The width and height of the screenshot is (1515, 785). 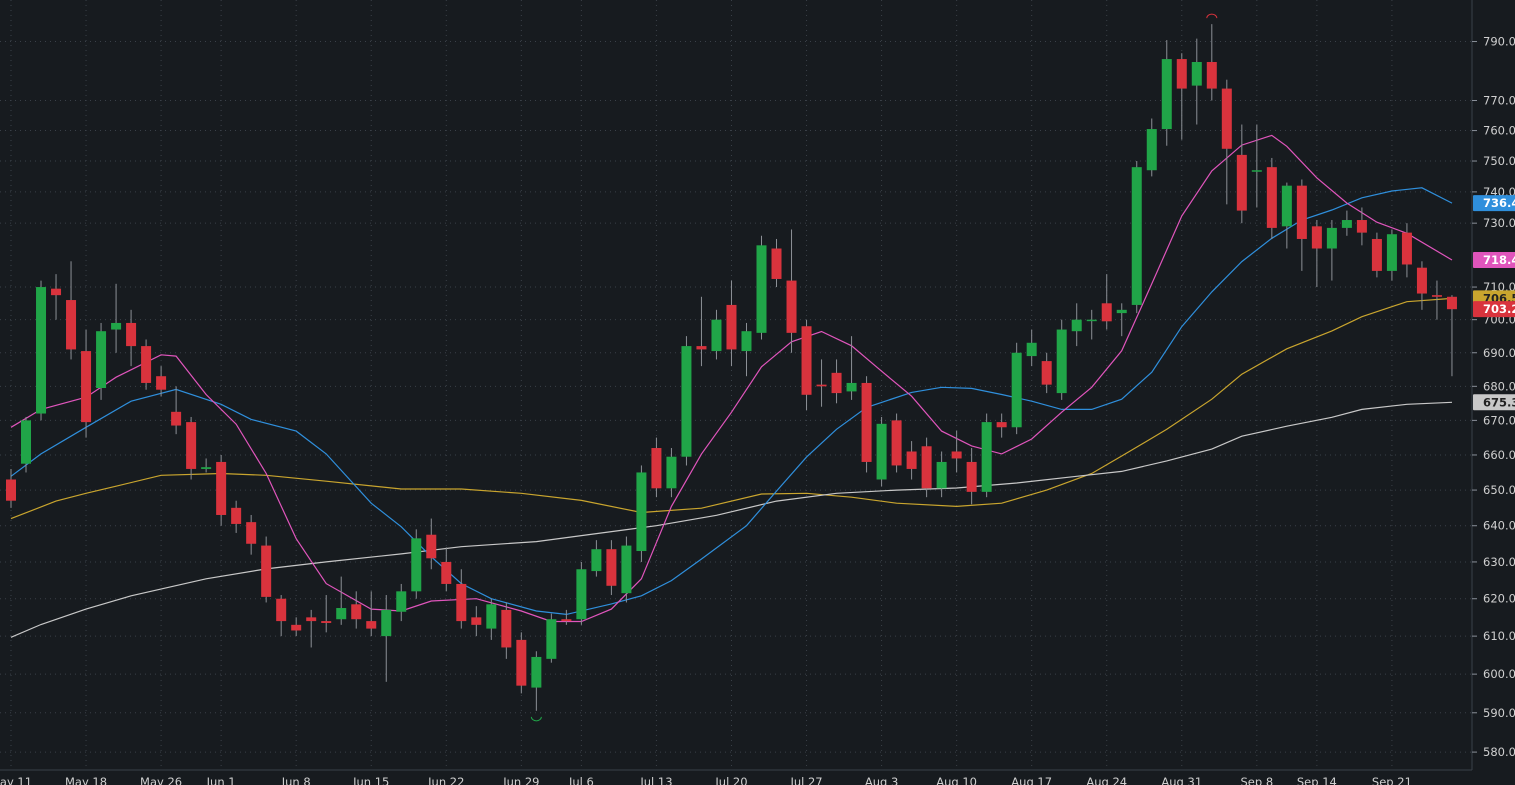 I want to click on x-tick-label: Sep 8, so click(x=1257, y=780).